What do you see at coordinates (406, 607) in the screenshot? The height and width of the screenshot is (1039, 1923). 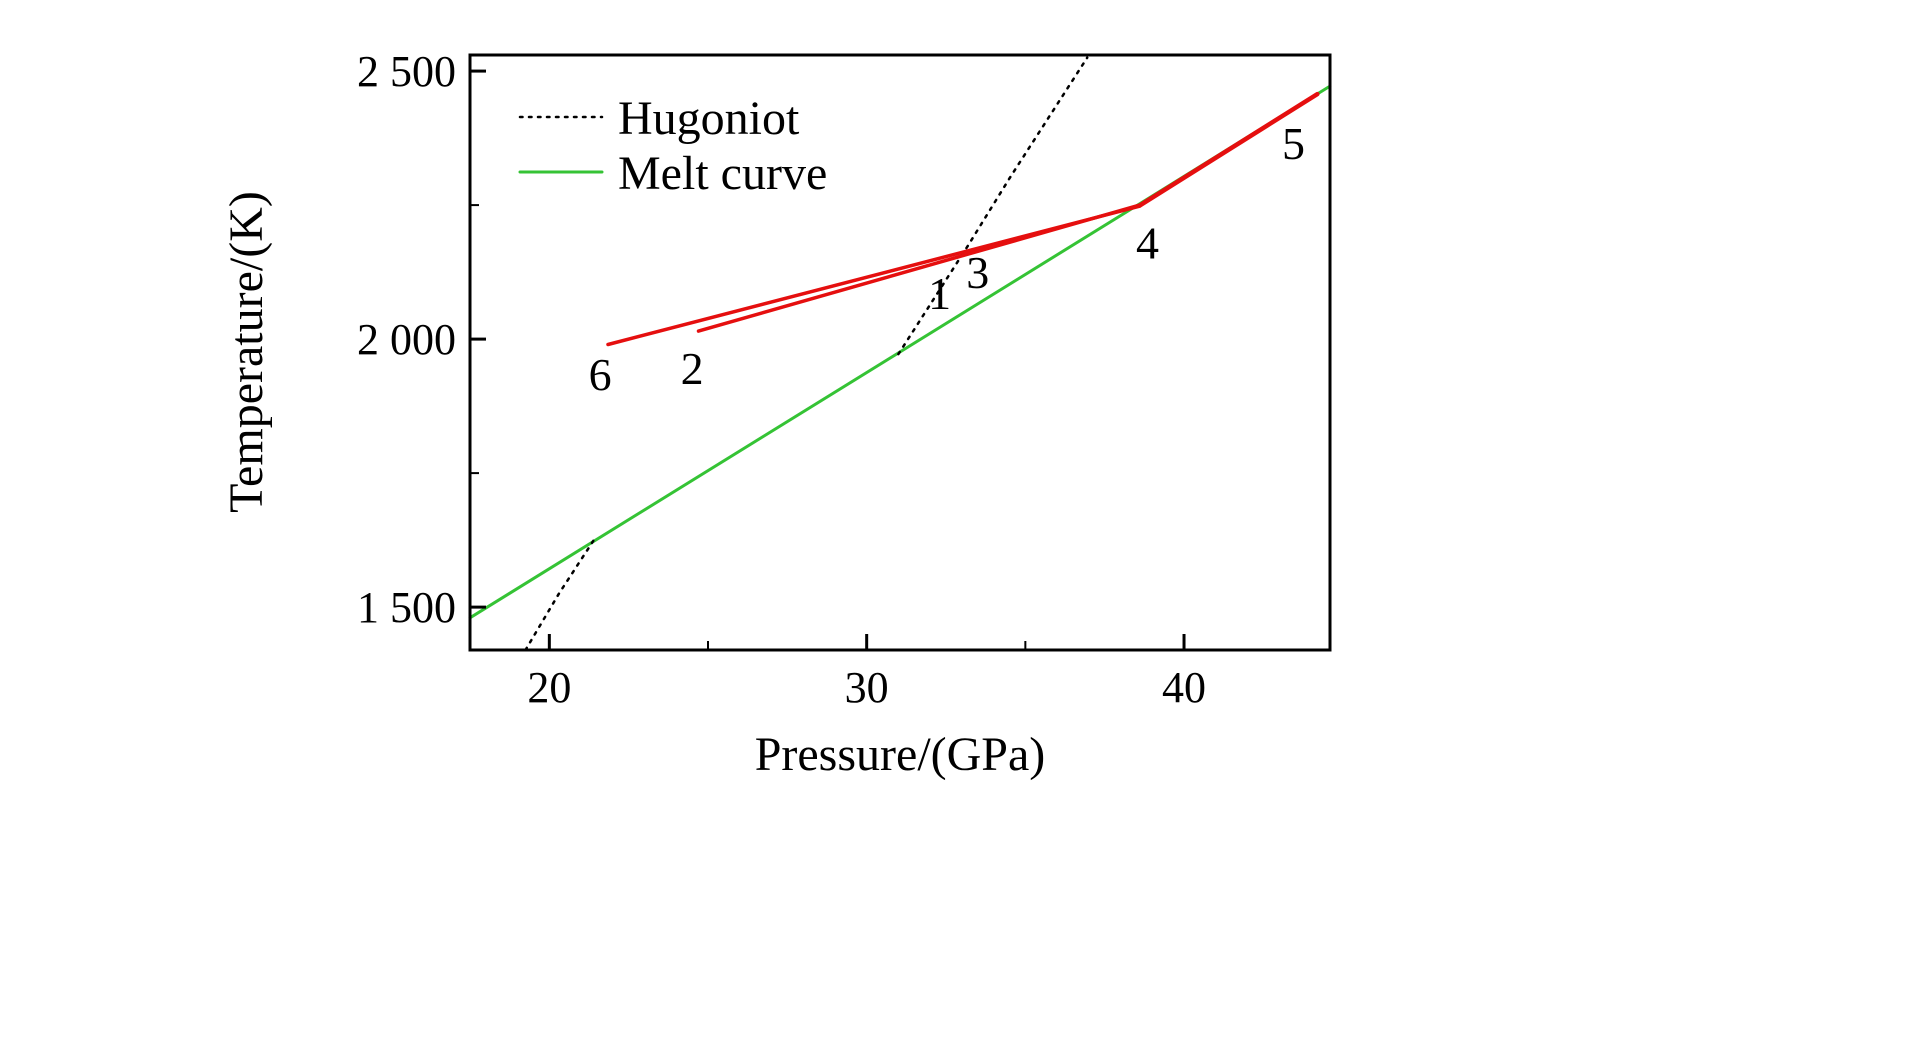 I see `y-tick-label: 1 500` at bounding box center [406, 607].